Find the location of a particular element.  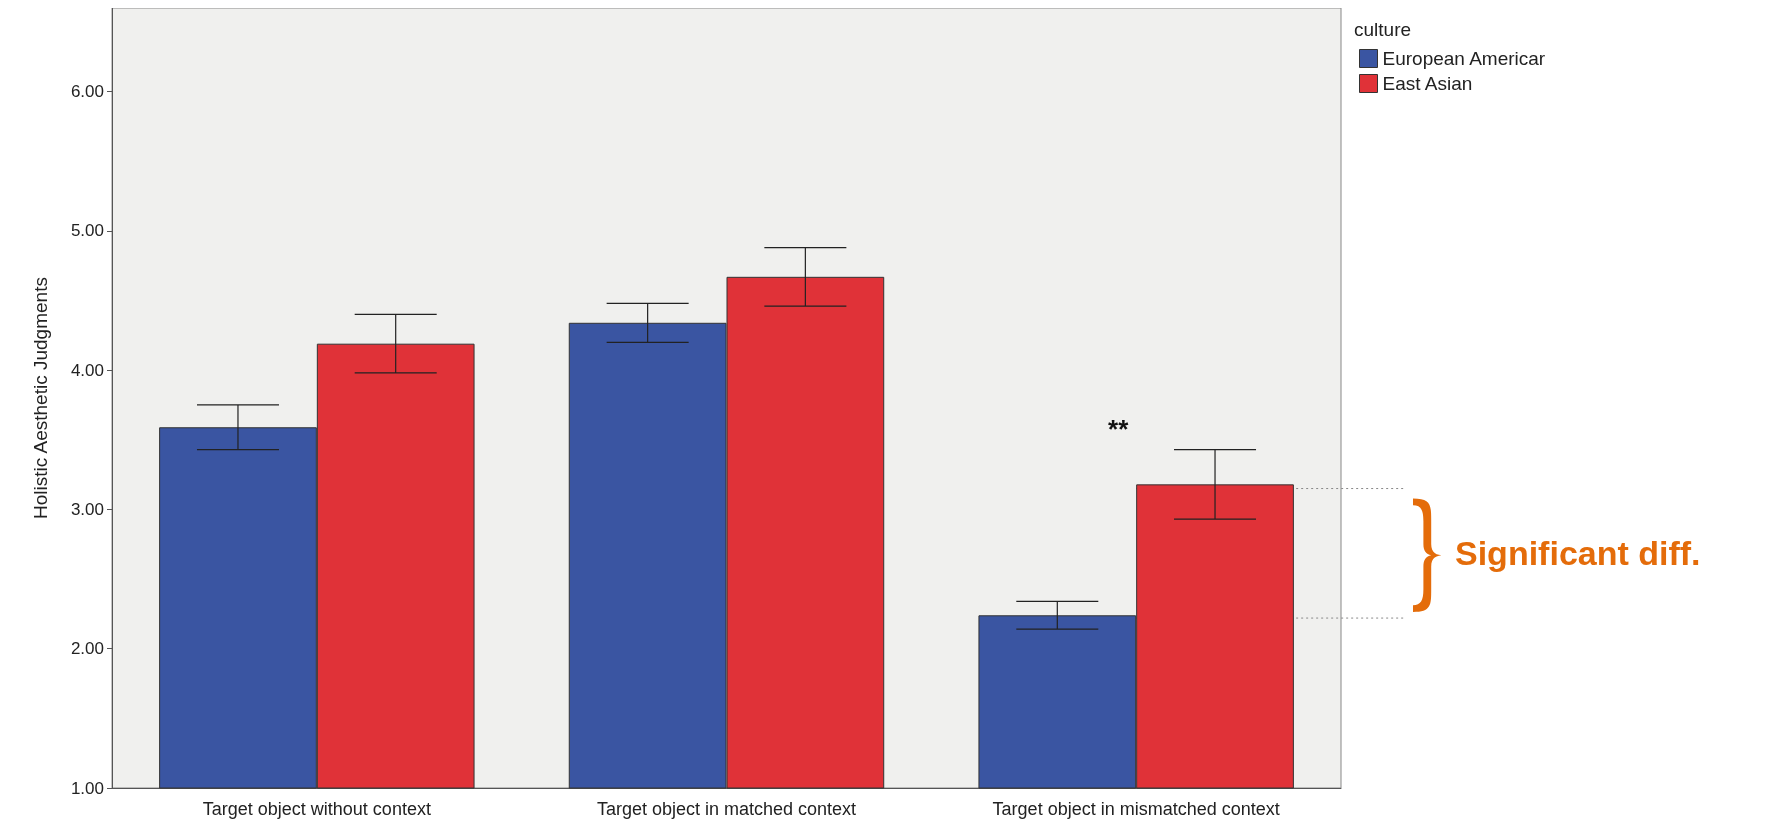

text: Significant diff. is located at coordinates (1578, 553).